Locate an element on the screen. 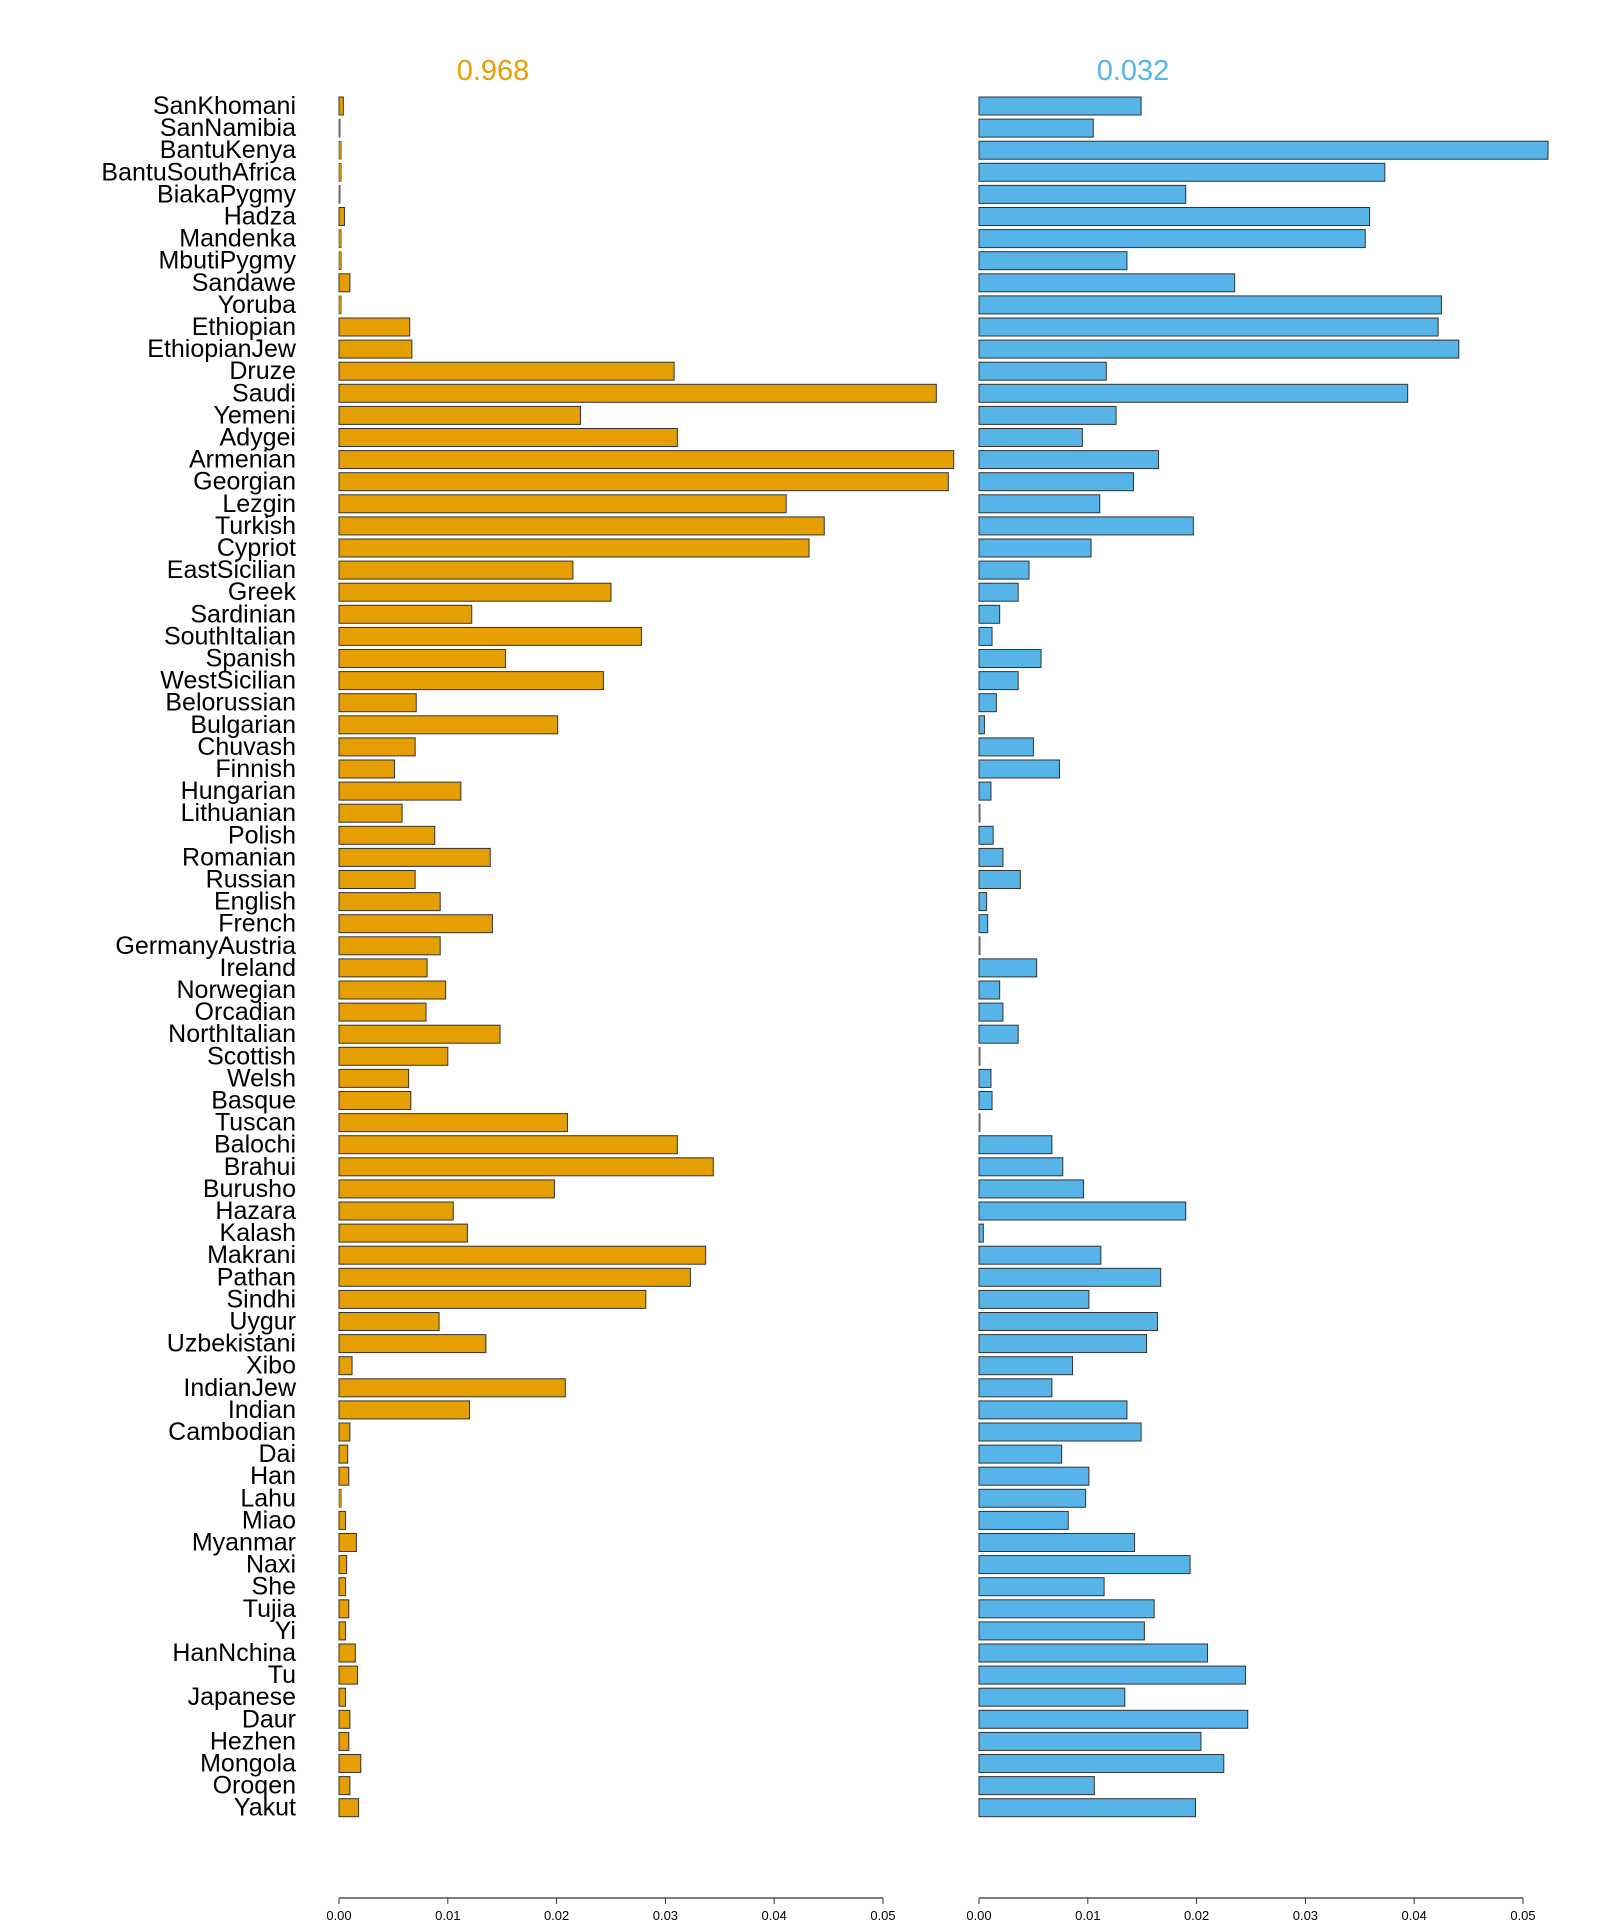 This screenshot has height=1920, width=1600. population-label: Tu is located at coordinates (282, 1675).